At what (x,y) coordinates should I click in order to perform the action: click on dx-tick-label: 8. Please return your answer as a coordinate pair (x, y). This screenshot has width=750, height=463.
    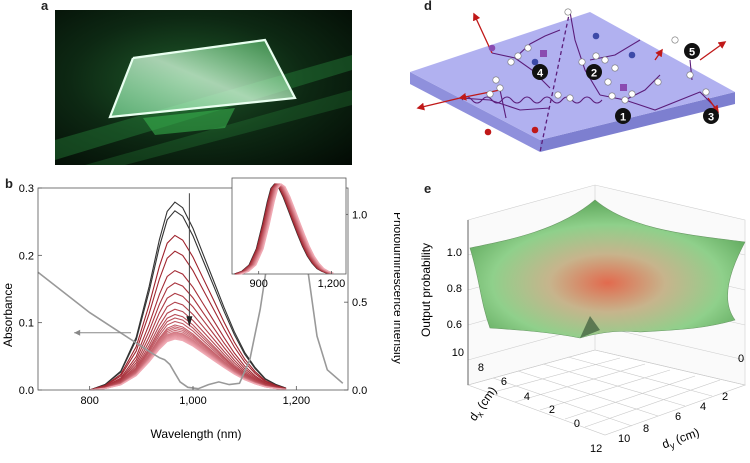
    Looking at the image, I should click on (481, 368).